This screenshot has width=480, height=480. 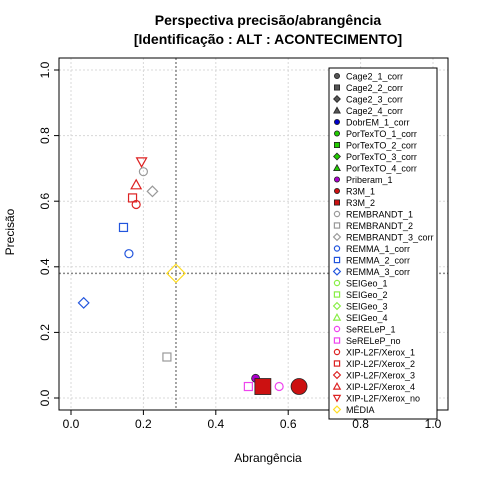 What do you see at coordinates (360, 191) in the screenshot?
I see `legend-label: R3M_1` at bounding box center [360, 191].